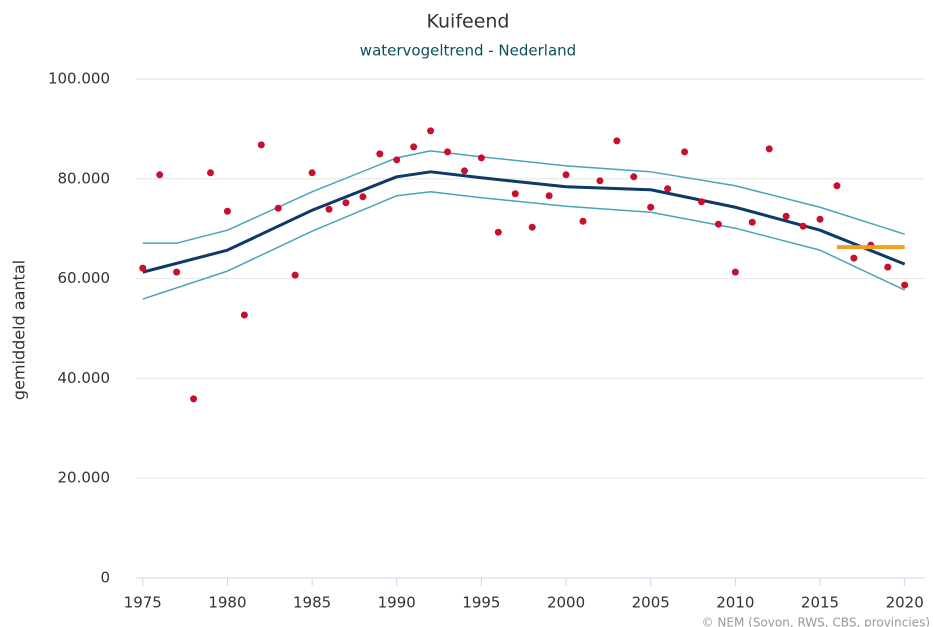  Describe the element at coordinates (84, 278) in the screenshot. I see `y-tick-label: 60.000` at that location.